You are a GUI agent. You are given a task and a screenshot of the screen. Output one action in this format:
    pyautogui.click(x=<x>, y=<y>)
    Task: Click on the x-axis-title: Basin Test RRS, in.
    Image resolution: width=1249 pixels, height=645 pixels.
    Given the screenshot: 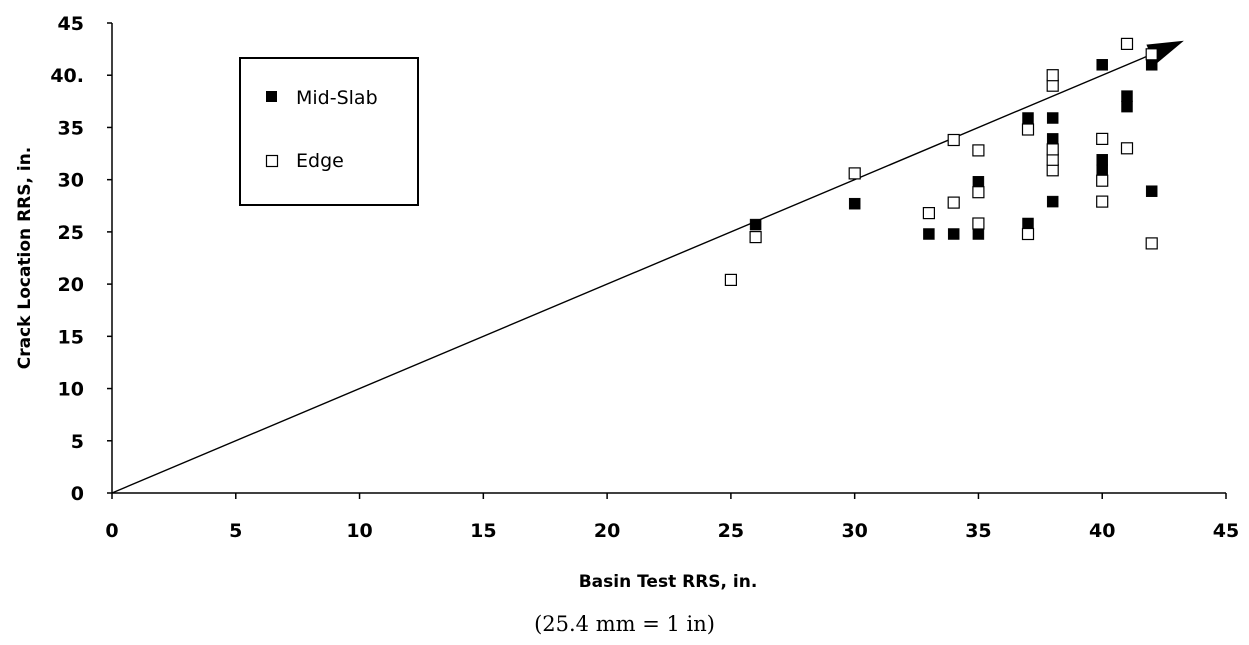 What is the action you would take?
    pyautogui.click(x=668, y=582)
    